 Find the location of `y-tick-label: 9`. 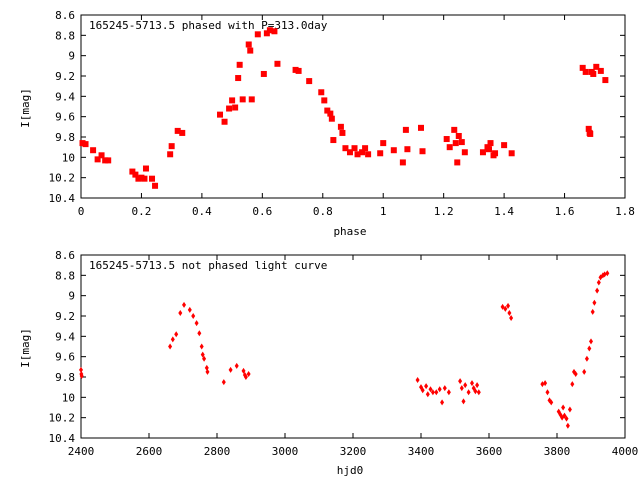

y-tick-label: 9 is located at coordinates (71, 296).